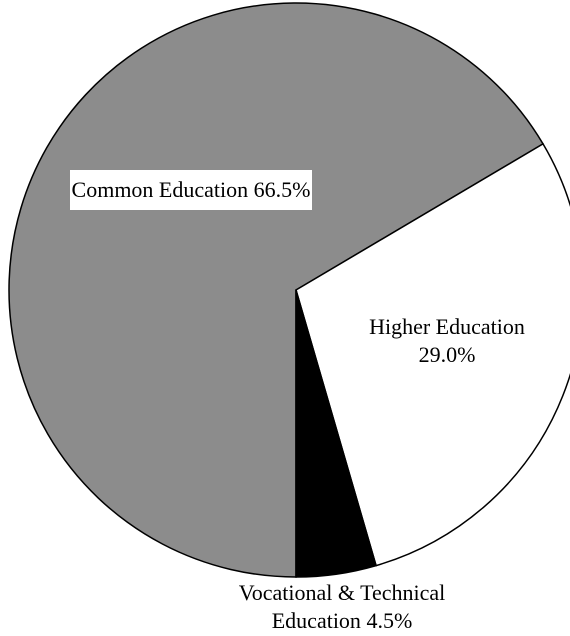 The image size is (570, 636). I want to click on category-label: Higher Education, so click(447, 326).